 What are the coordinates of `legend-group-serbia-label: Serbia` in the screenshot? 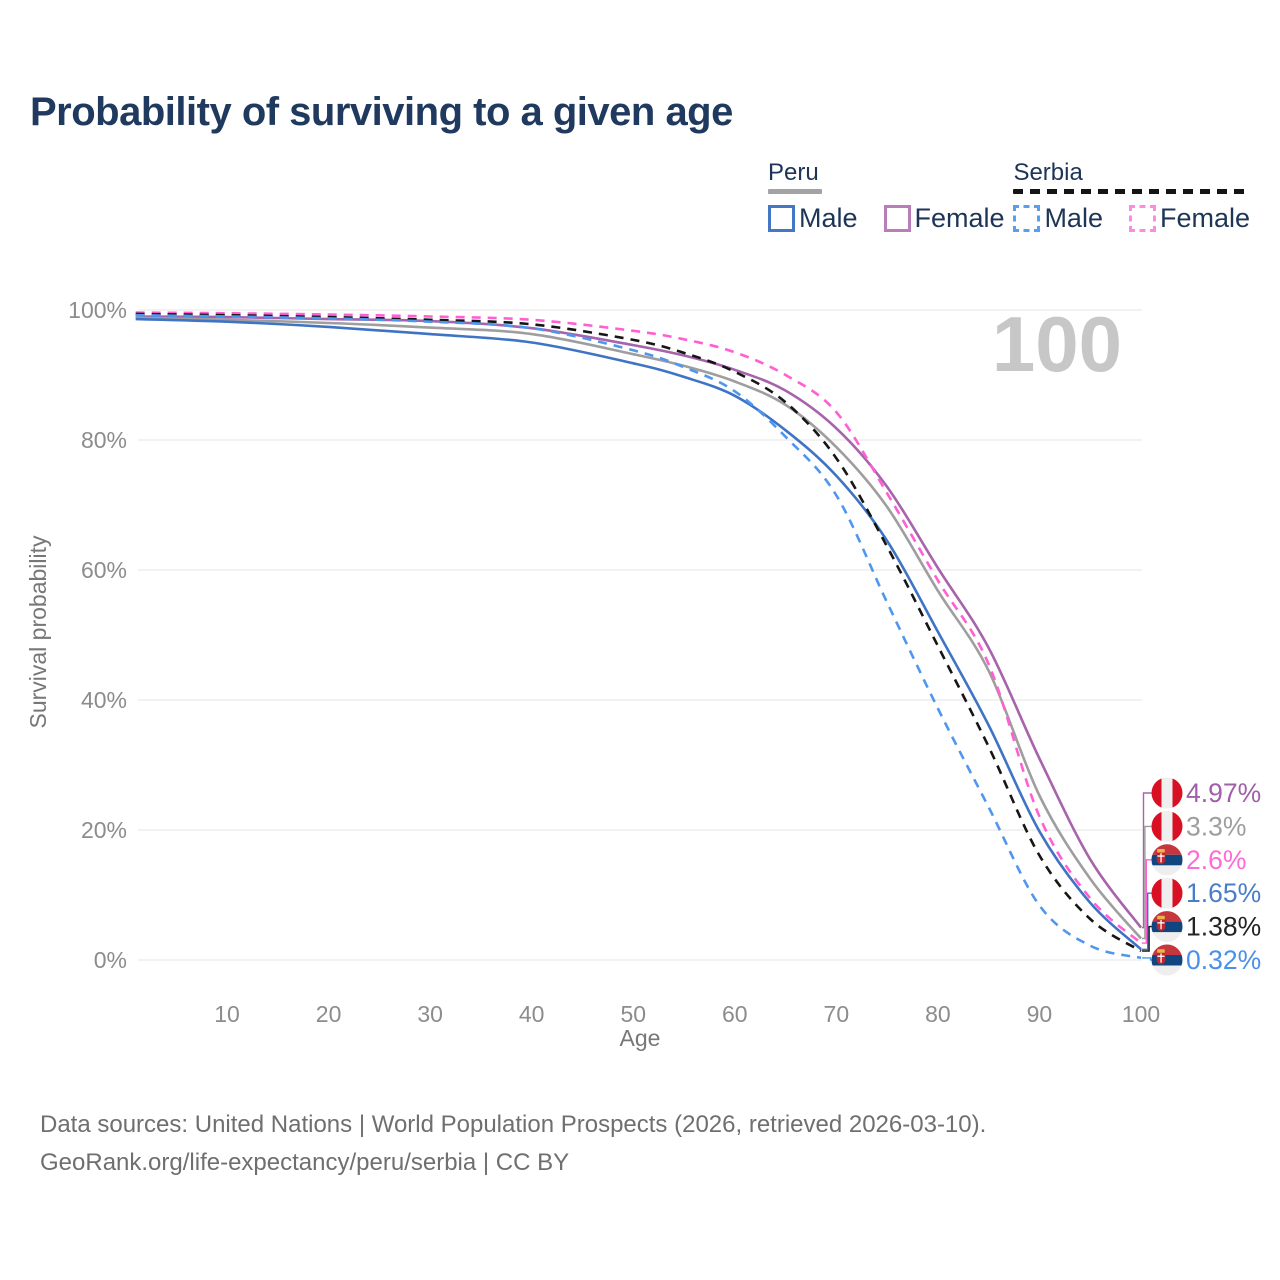 It's located at (1048, 172).